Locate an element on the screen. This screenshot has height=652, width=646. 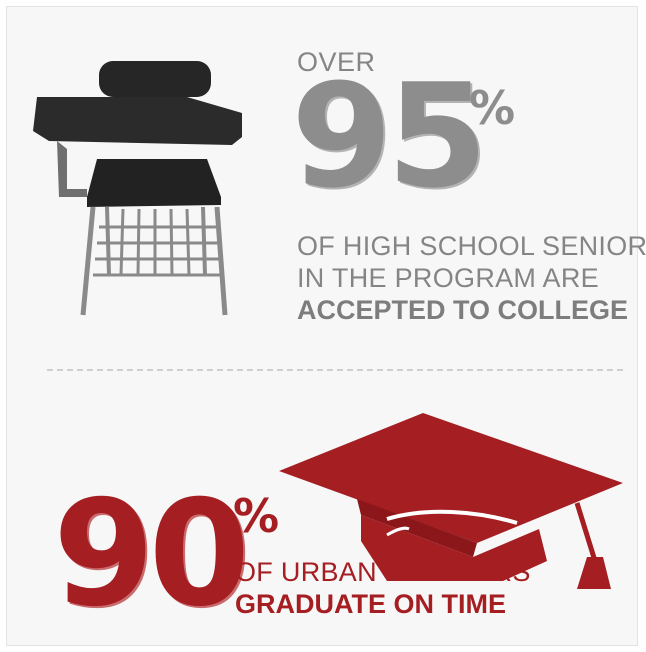
stat-prefix: OVER is located at coordinates (336, 62).